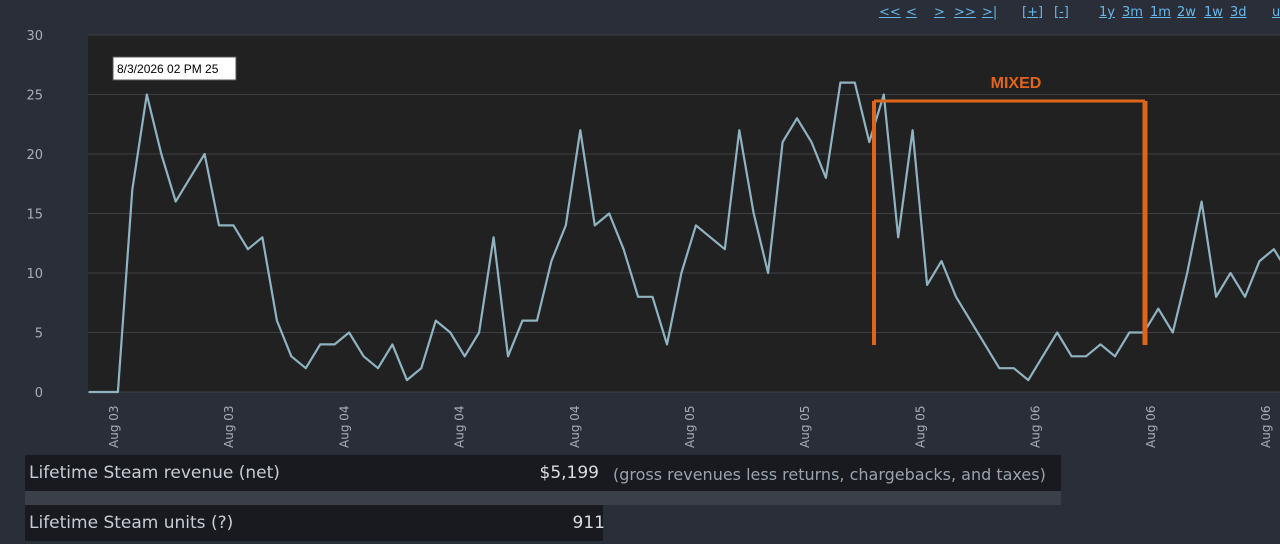 The width and height of the screenshot is (1280, 544). Describe the element at coordinates (1213, 12) in the screenshot. I see `range-1w-link: 1w` at that location.